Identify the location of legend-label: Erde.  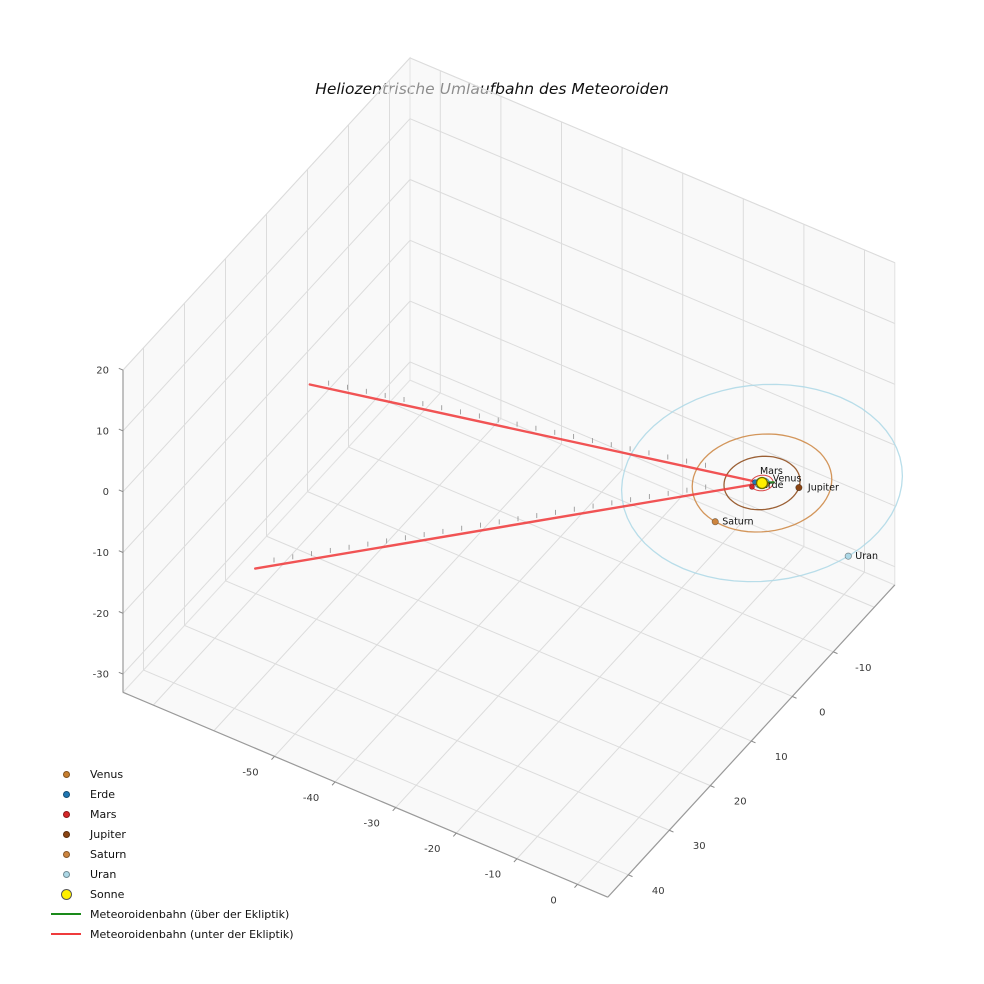
(103, 795).